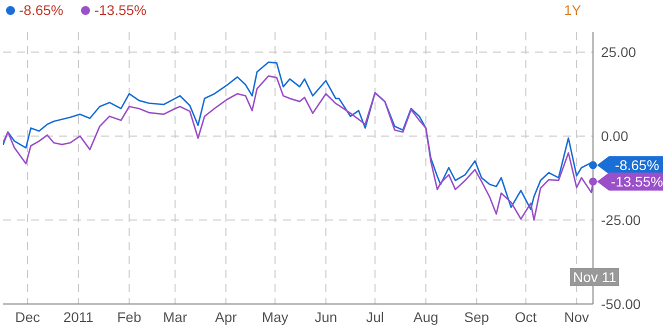 The image size is (663, 332). Describe the element at coordinates (275, 316) in the screenshot. I see `x-tick-label: May` at that location.